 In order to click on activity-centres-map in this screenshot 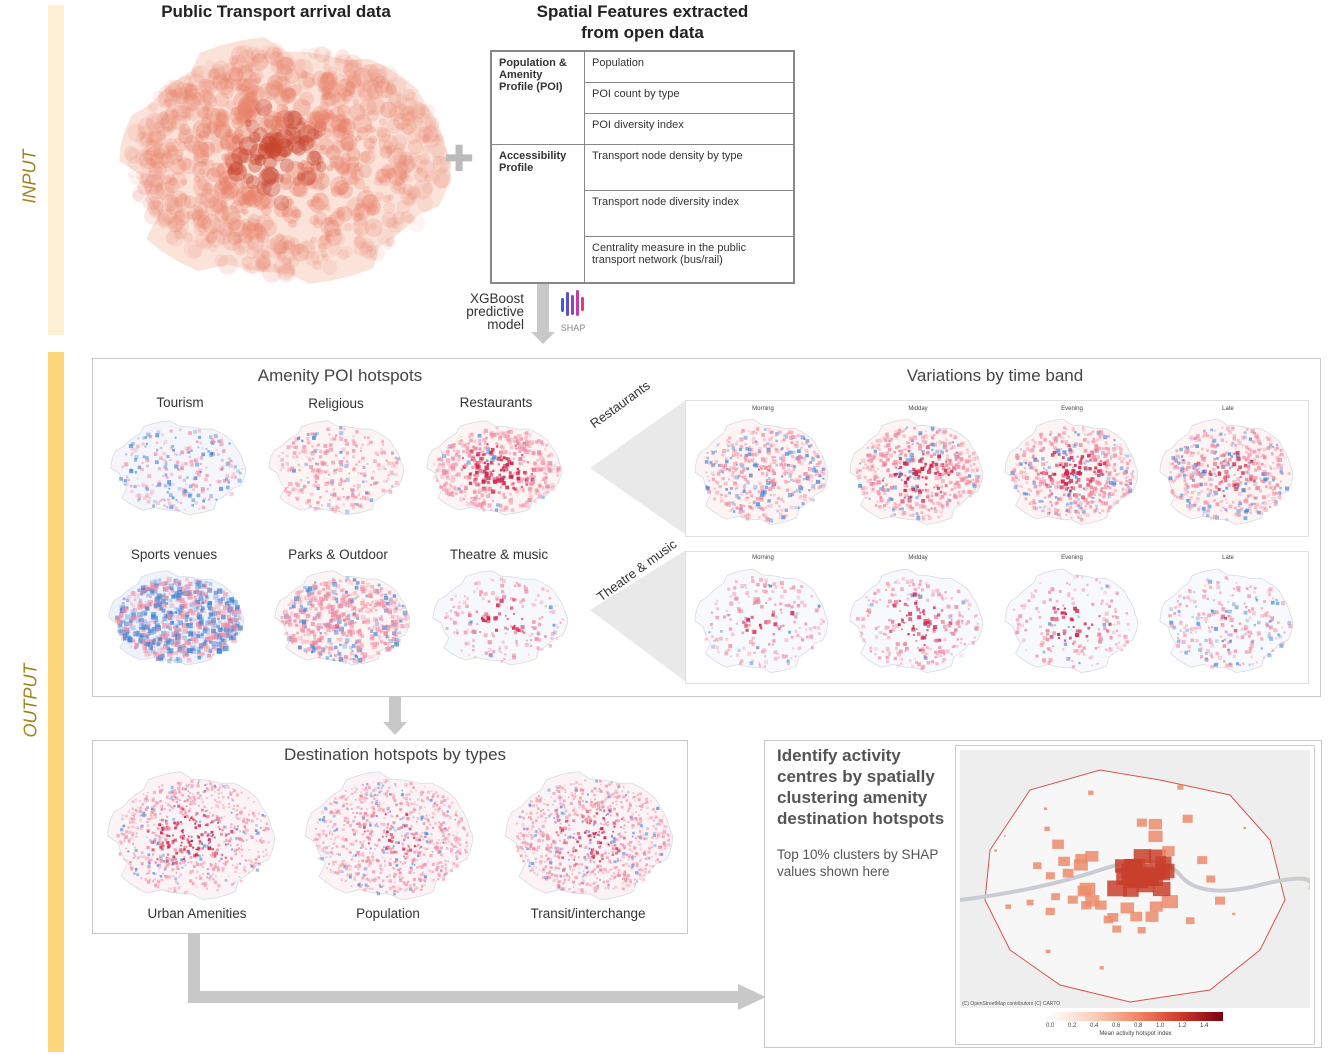, I will do `click(1135, 879)`.